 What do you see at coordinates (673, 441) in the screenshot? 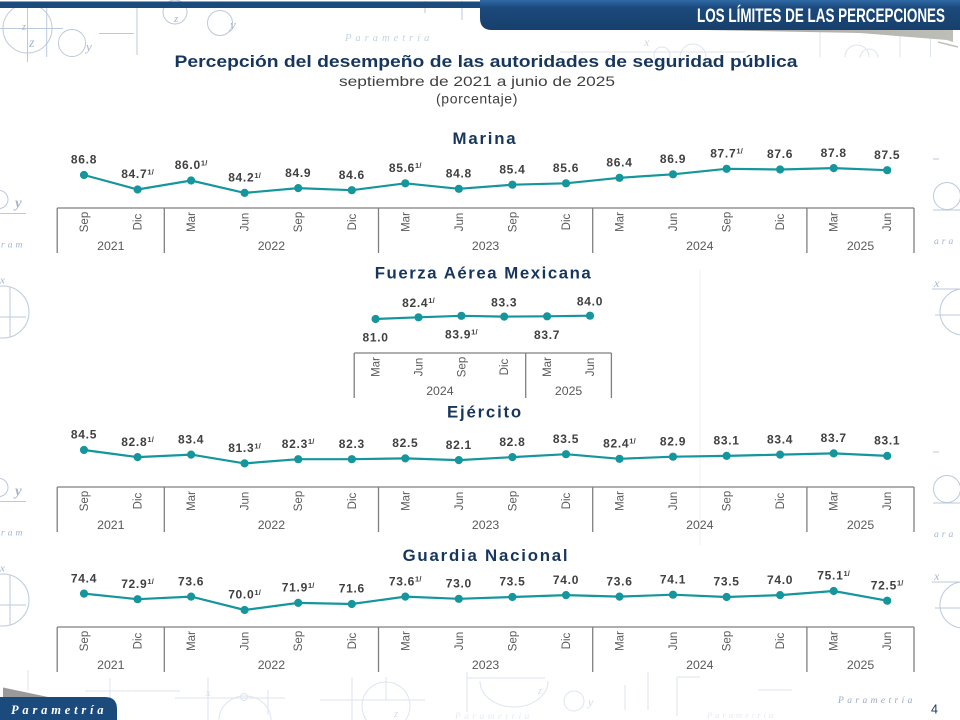
I see `svg-text: 82.9` at bounding box center [673, 441].